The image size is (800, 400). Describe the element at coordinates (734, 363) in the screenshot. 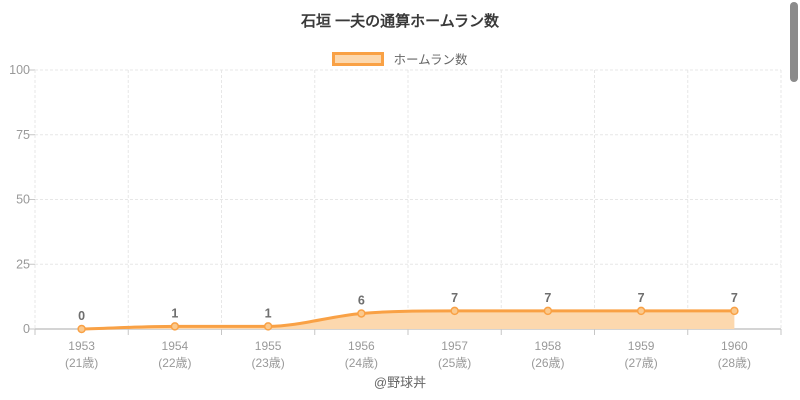

I see `x-tick-age: (28歳)` at that location.